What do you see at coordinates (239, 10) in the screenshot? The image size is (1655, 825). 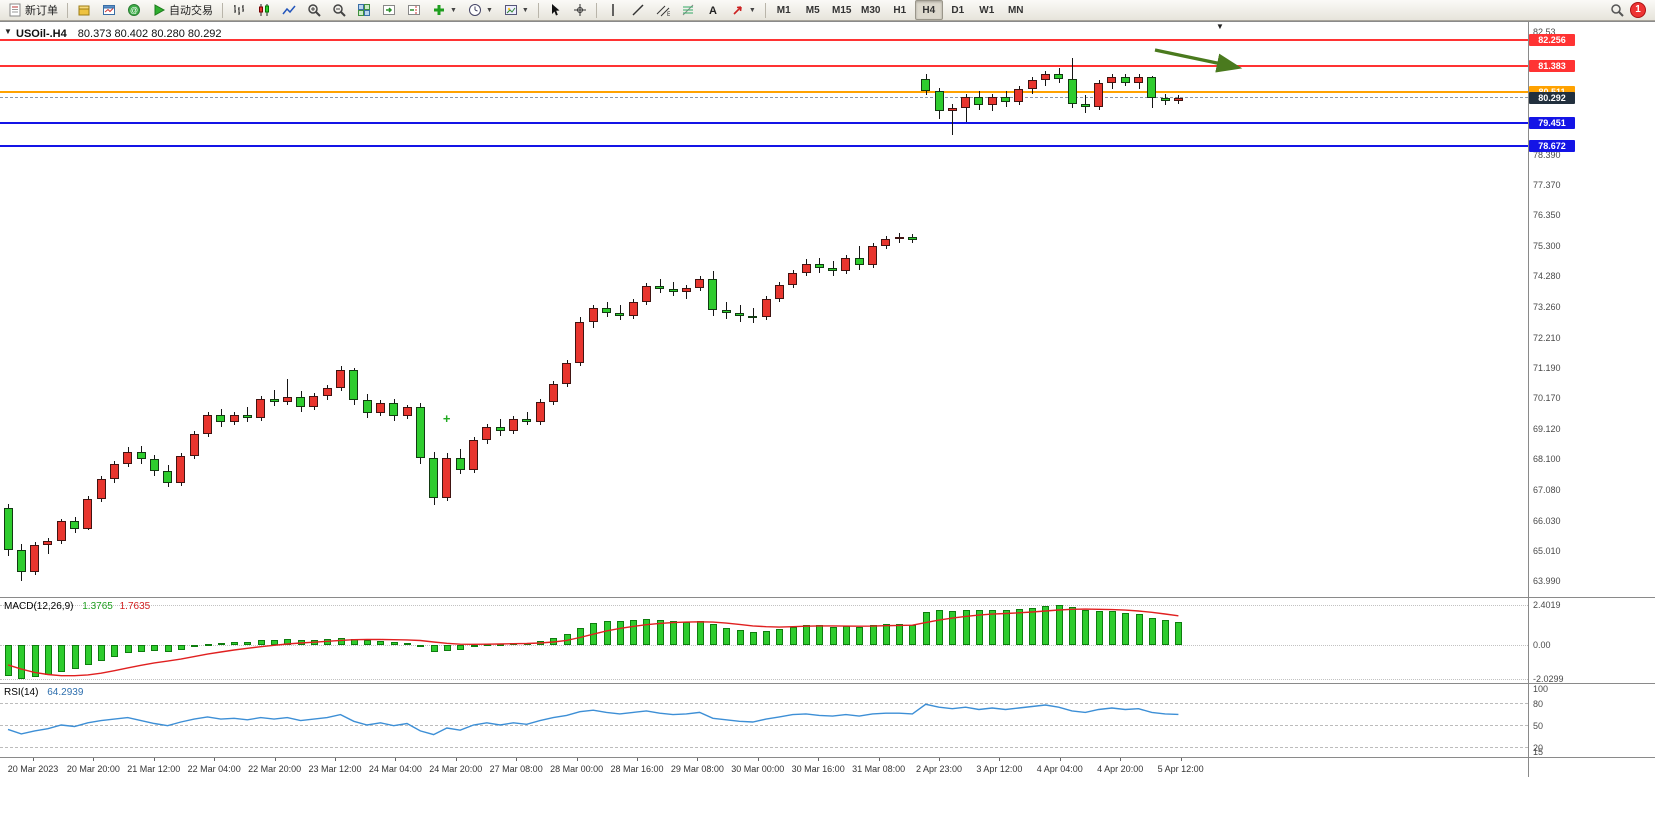 I see `bar-chart-button` at bounding box center [239, 10].